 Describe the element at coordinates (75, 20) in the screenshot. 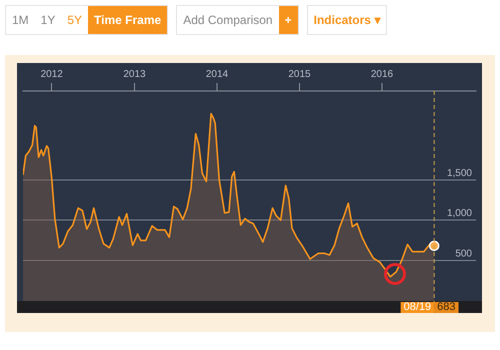

I see `text: 5Y` at that location.